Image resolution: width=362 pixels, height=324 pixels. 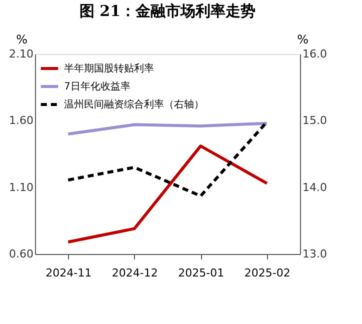 What do you see at coordinates (97, 86) in the screenshot?
I see `legend-label: 7日年化收益率` at bounding box center [97, 86].